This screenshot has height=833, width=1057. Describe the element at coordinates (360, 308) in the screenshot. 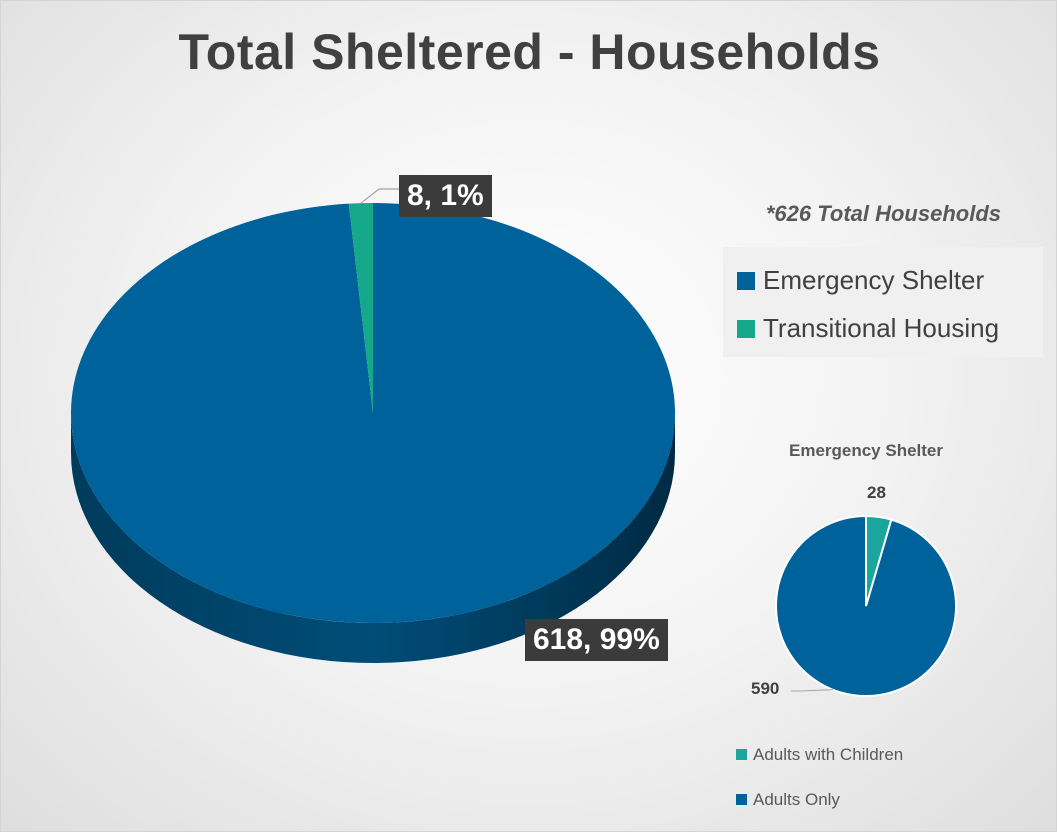

I see `pie-slice-transitional-housing` at that location.